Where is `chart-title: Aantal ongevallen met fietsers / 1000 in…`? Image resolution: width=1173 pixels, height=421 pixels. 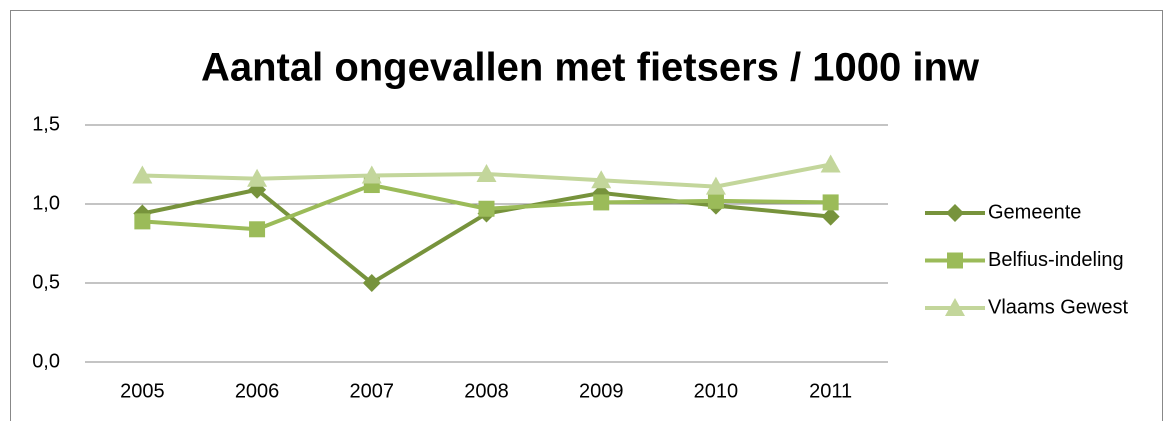
chart-title: Aantal ongevallen met fietsers / 1000 in… is located at coordinates (590, 68).